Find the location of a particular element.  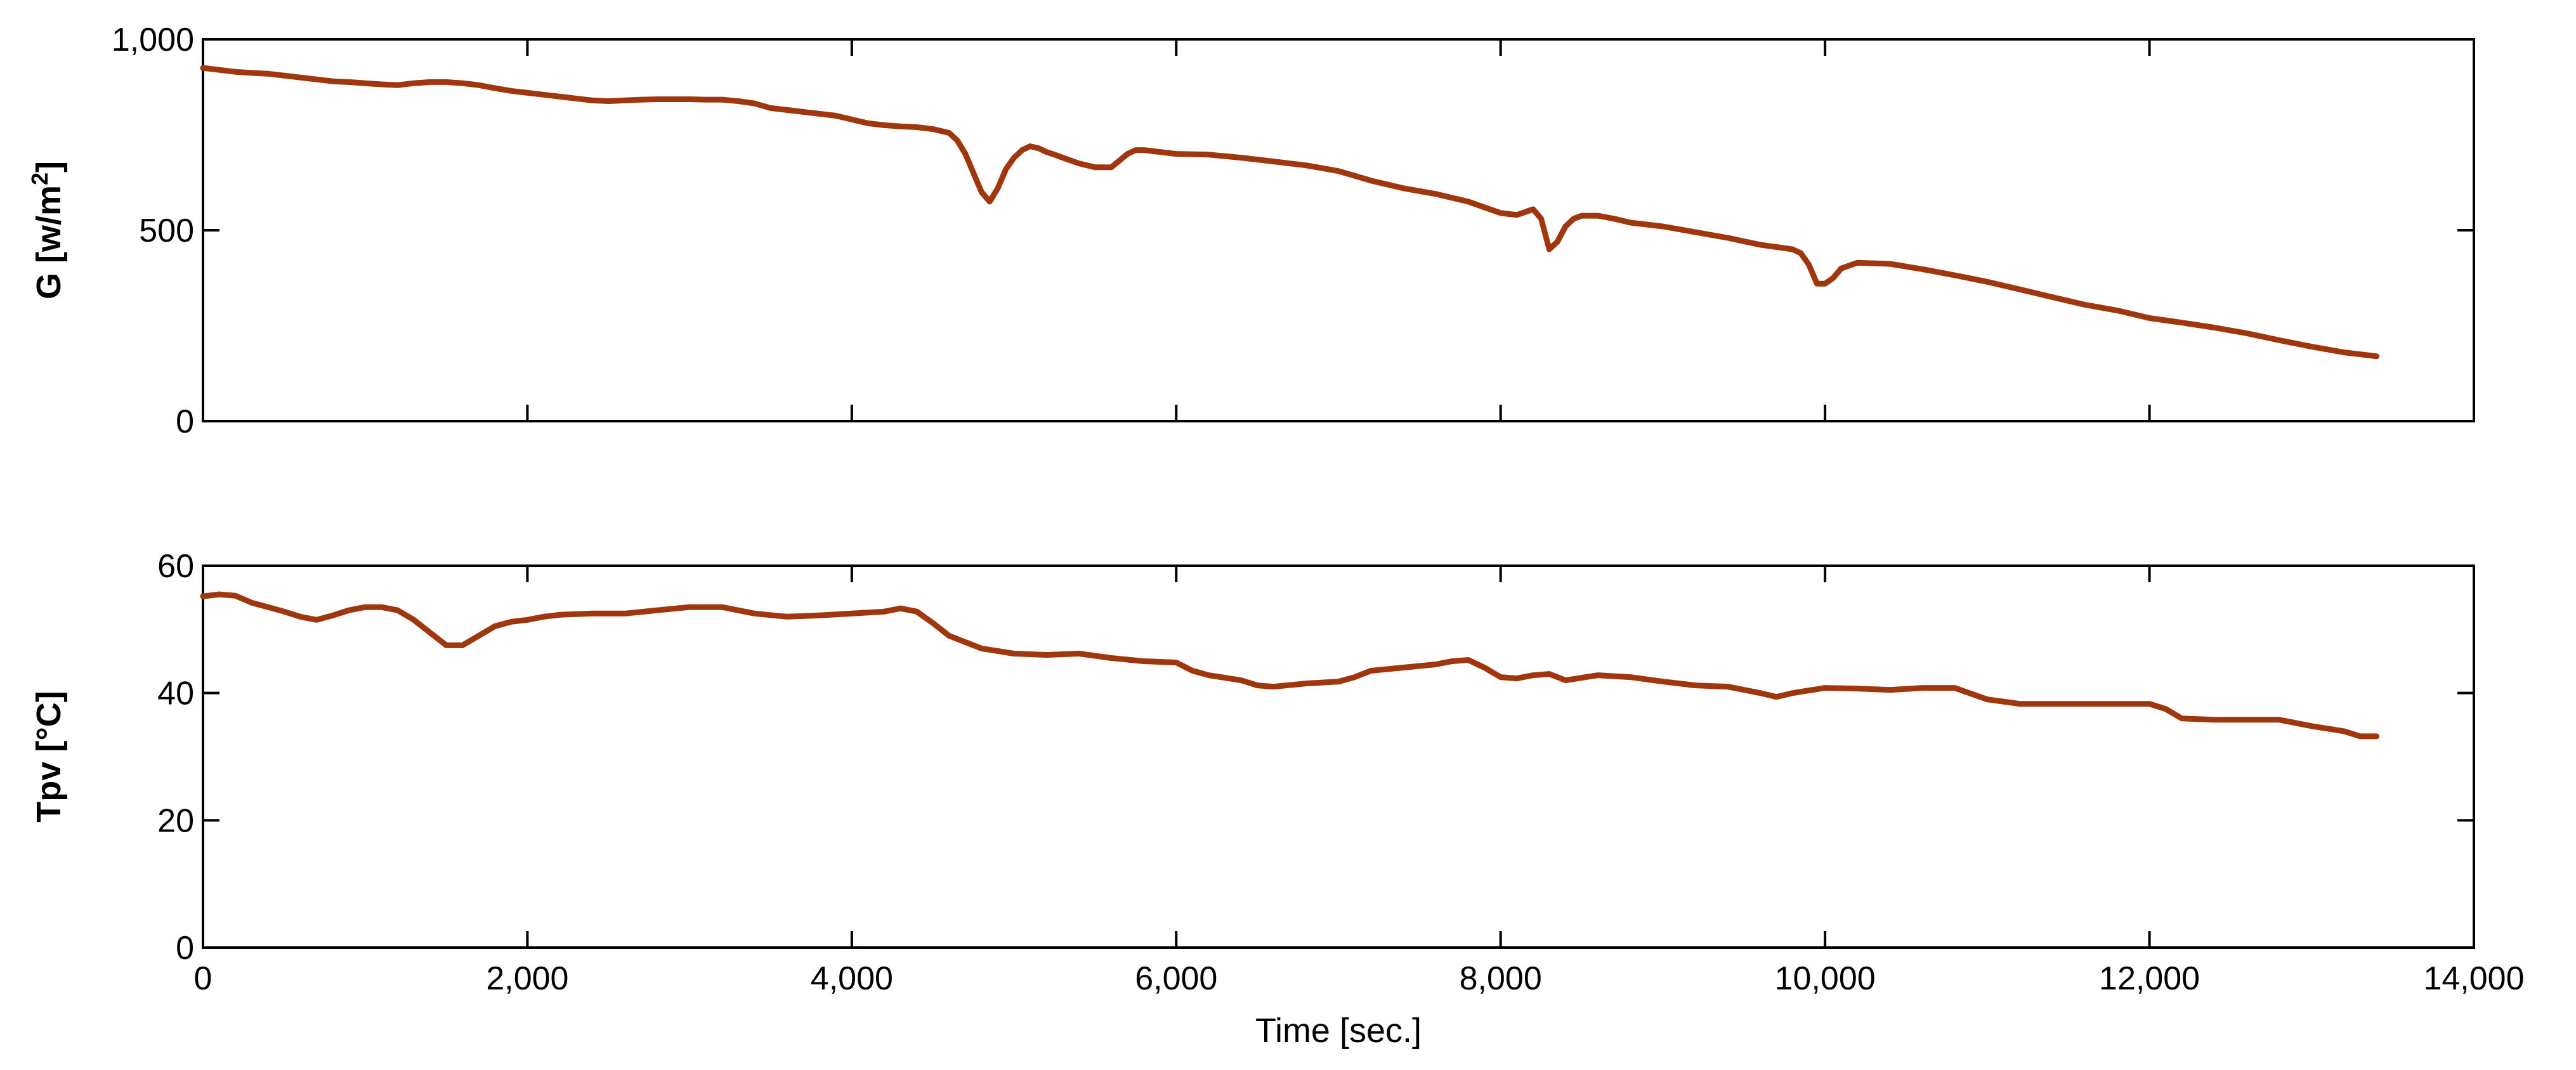

y-tick-label-g-1: 500 is located at coordinates (166, 230).